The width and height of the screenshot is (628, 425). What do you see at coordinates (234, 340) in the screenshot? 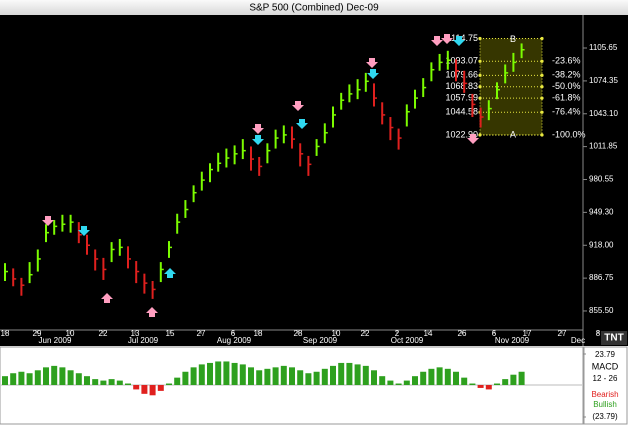
I see `month-label: Aug 2009` at bounding box center [234, 340].